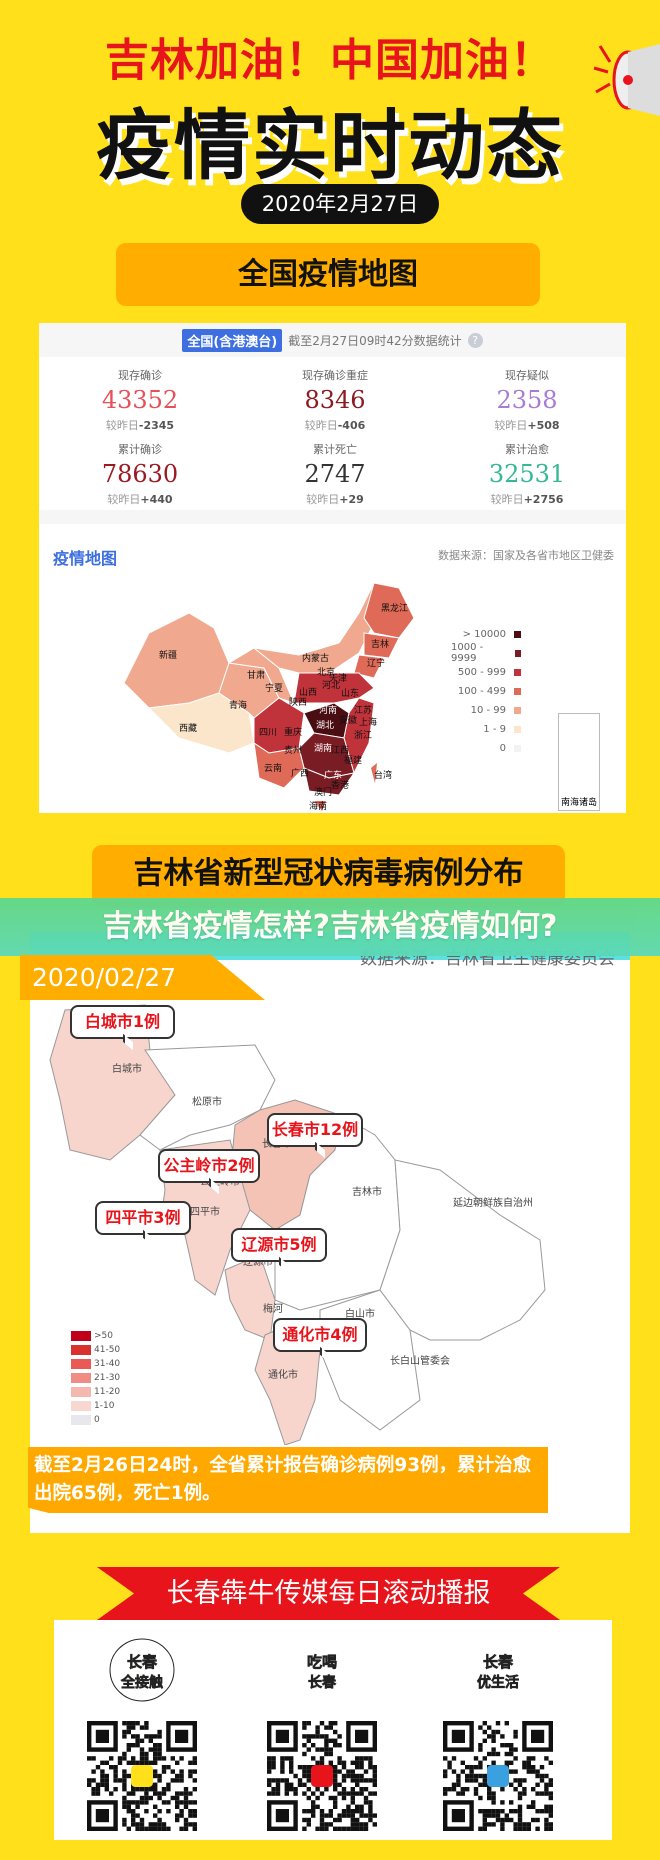 This screenshot has height=1860, width=660. I want to click on svg-text: 全接触, so click(141, 1682).